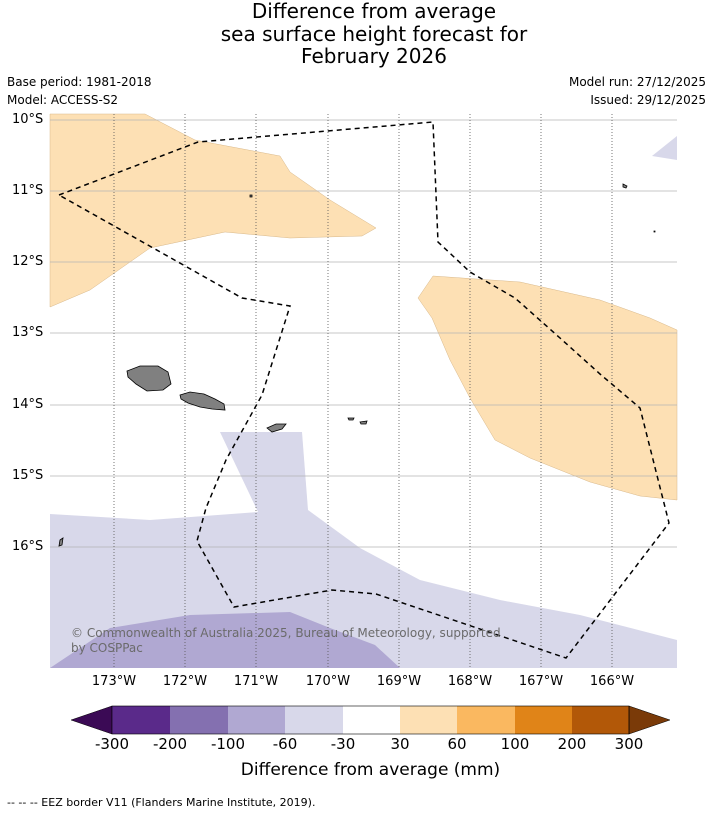 This screenshot has width=713, height=816. Describe the element at coordinates (400, 744) in the screenshot. I see `colorbar-tick-5: 30` at that location.